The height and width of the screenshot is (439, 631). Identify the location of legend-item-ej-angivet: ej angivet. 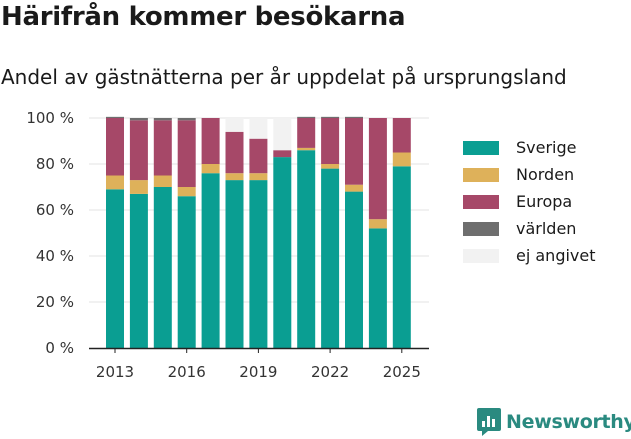
(529, 255).